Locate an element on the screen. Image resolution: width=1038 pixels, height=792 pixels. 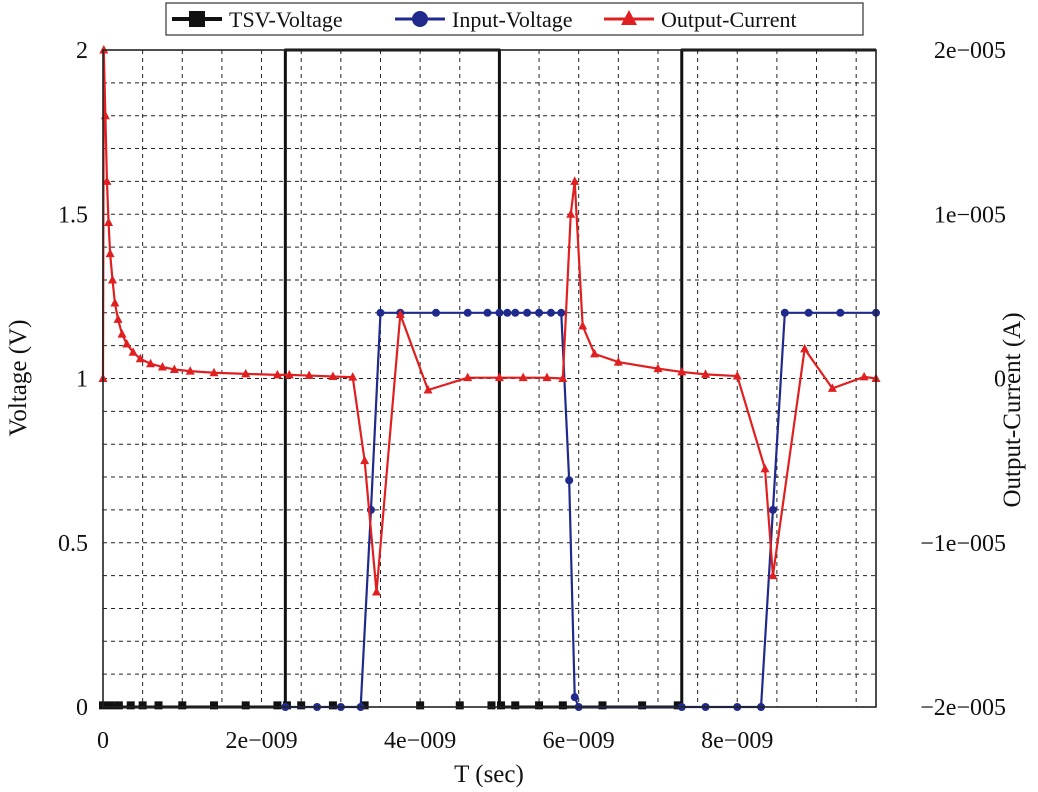
y-tick-label: 0.5 is located at coordinates (73, 544).